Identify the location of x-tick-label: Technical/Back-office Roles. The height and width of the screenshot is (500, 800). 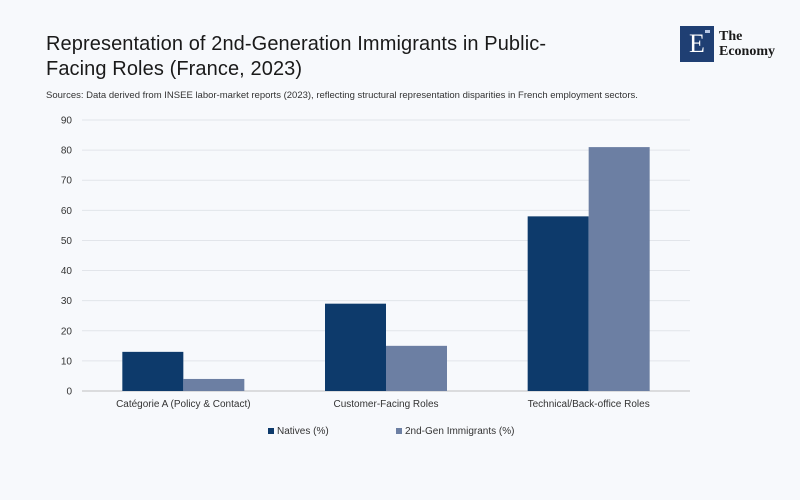
(589, 404).